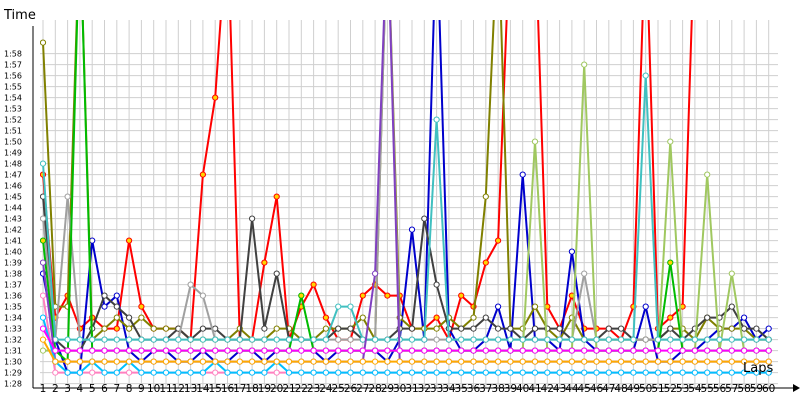 Image resolution: width=800 pixels, height=400 pixels. I want to click on y-tick-label: 1:46, so click(13, 186).